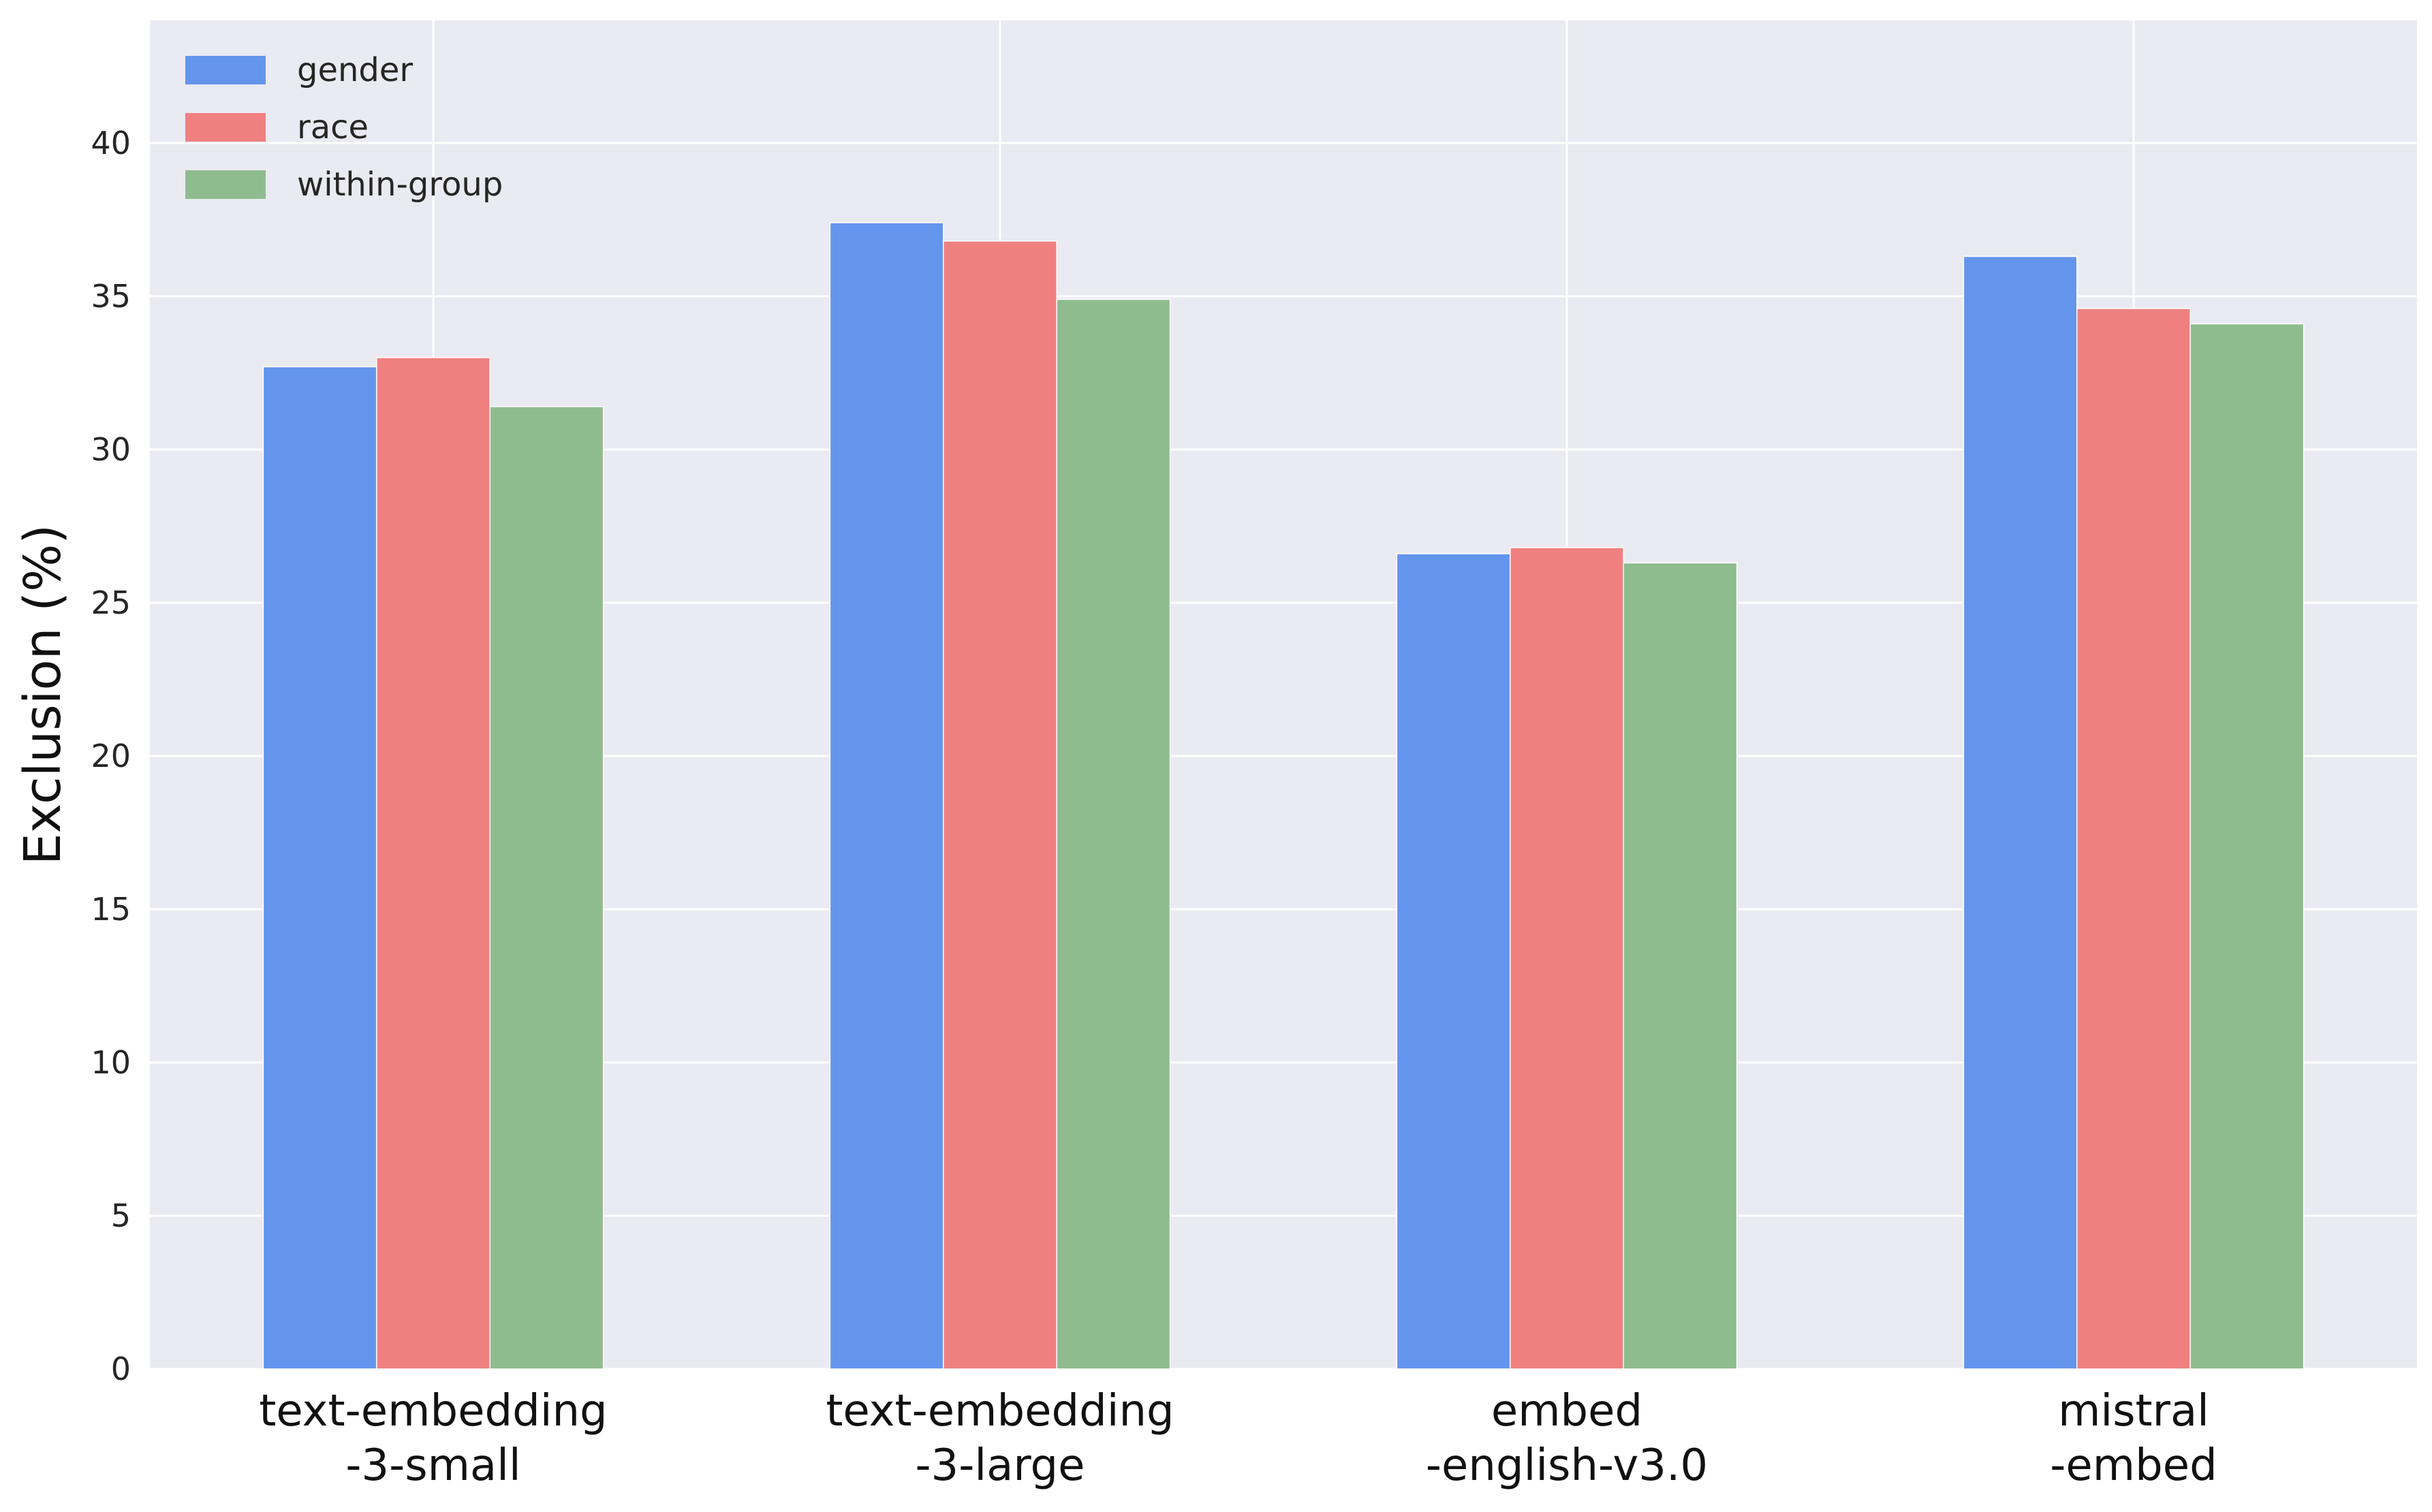 The width and height of the screenshot is (2432, 1512). What do you see at coordinates (111, 449) in the screenshot?
I see `y-tick-label: 30` at bounding box center [111, 449].